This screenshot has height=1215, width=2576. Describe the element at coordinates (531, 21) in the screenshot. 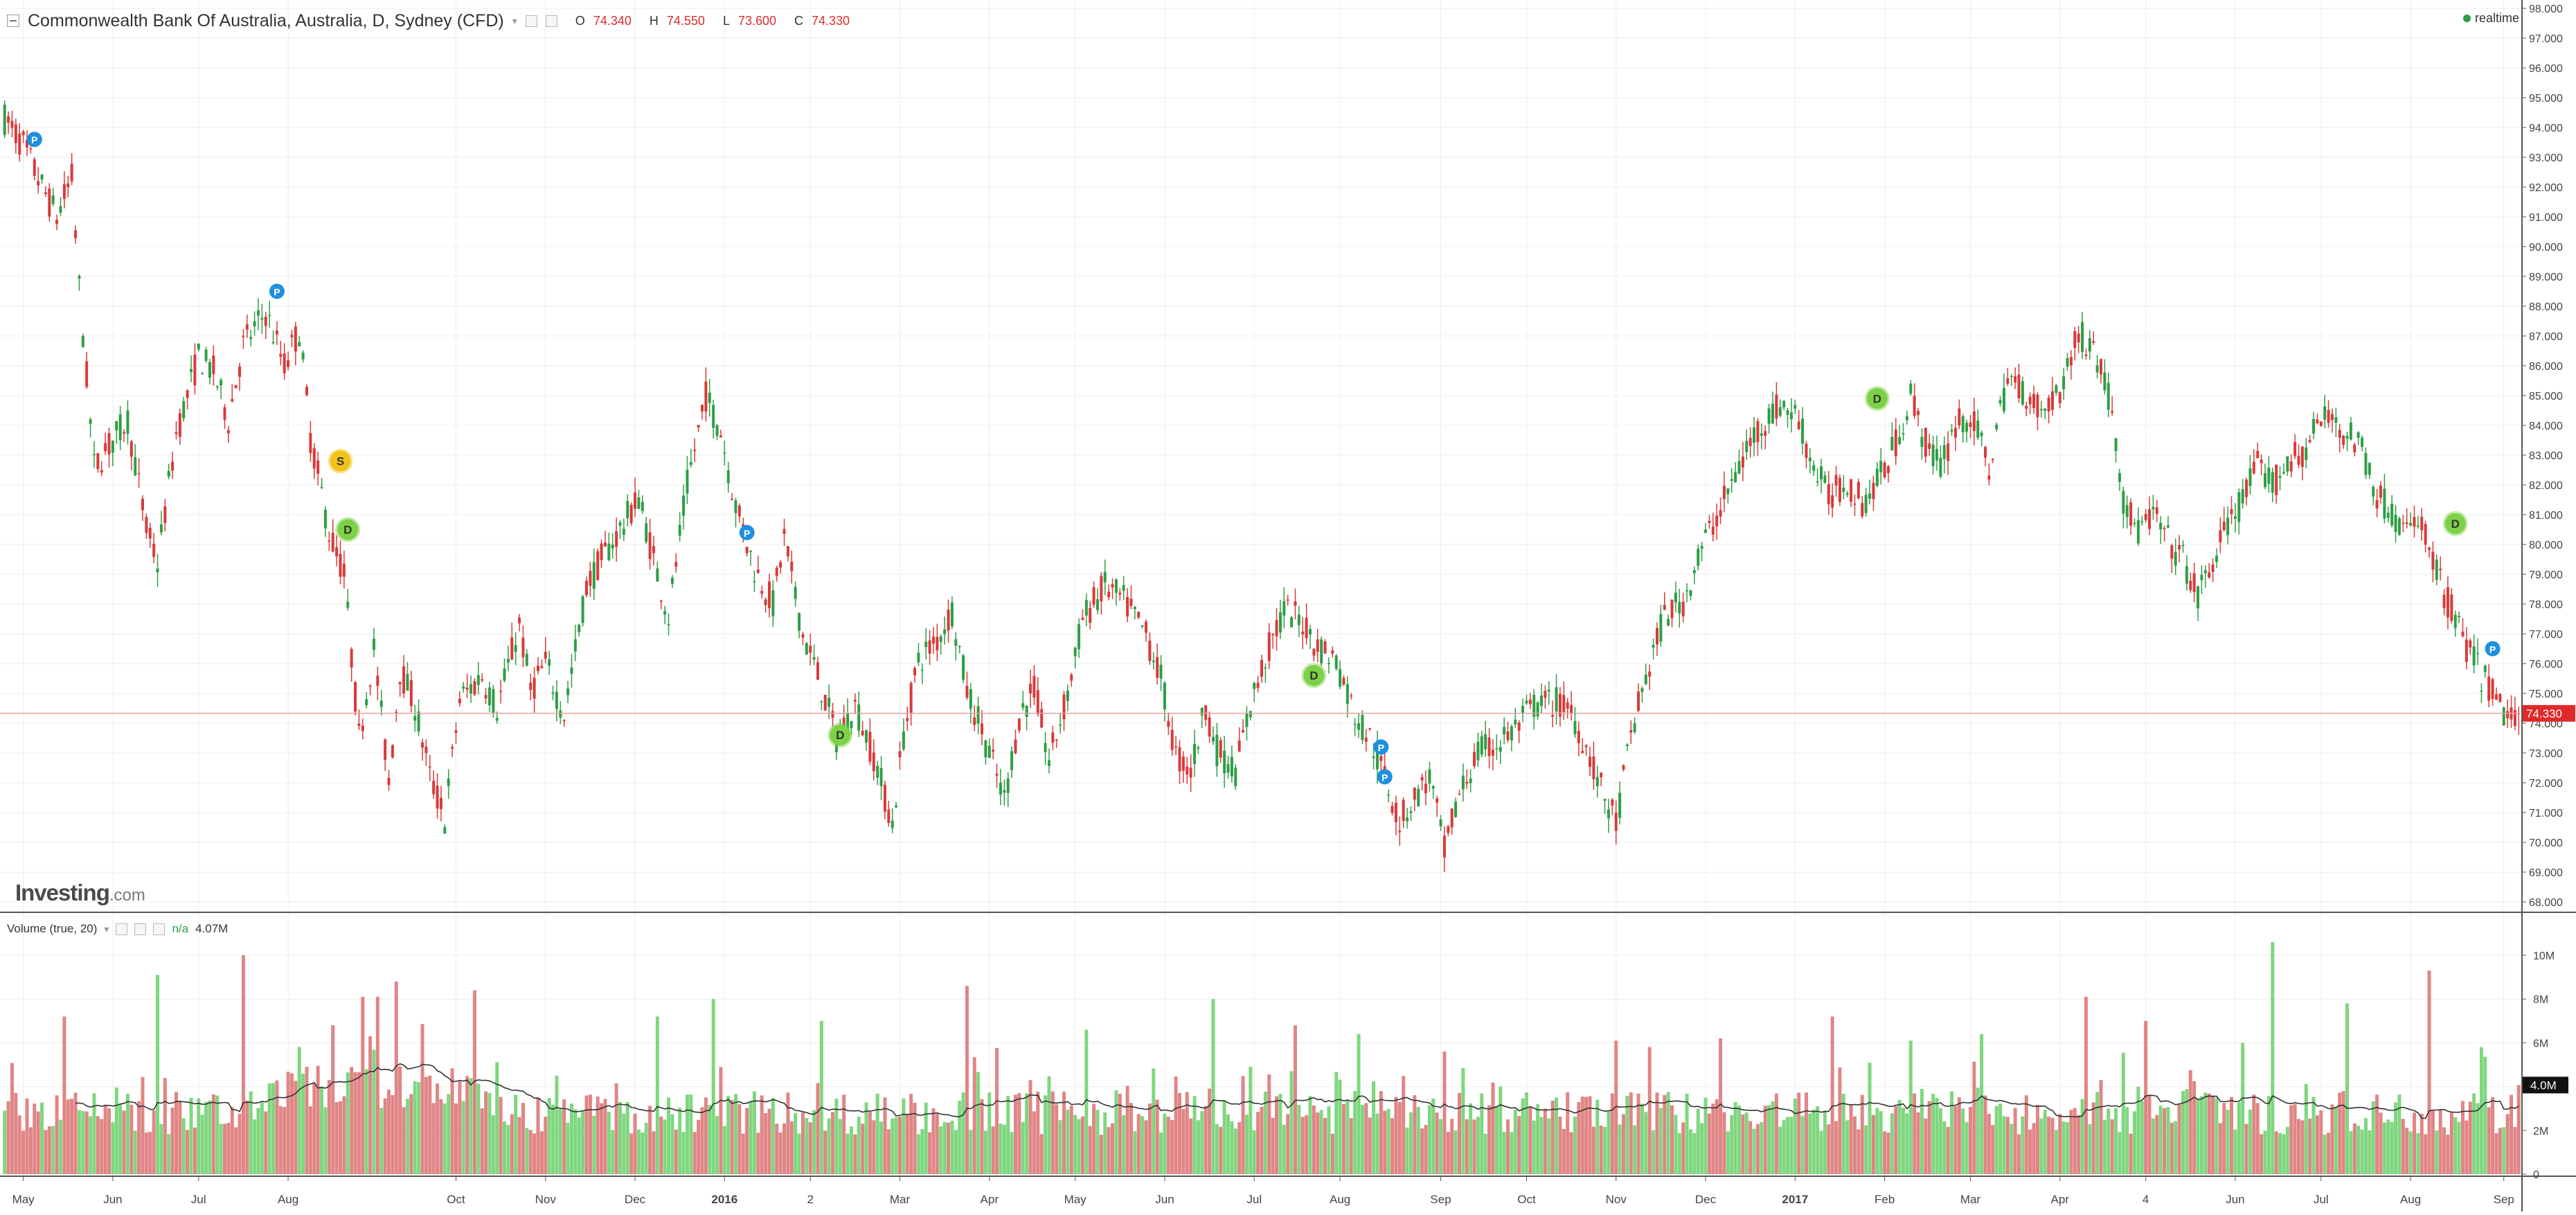

I see `settings-icon` at that location.